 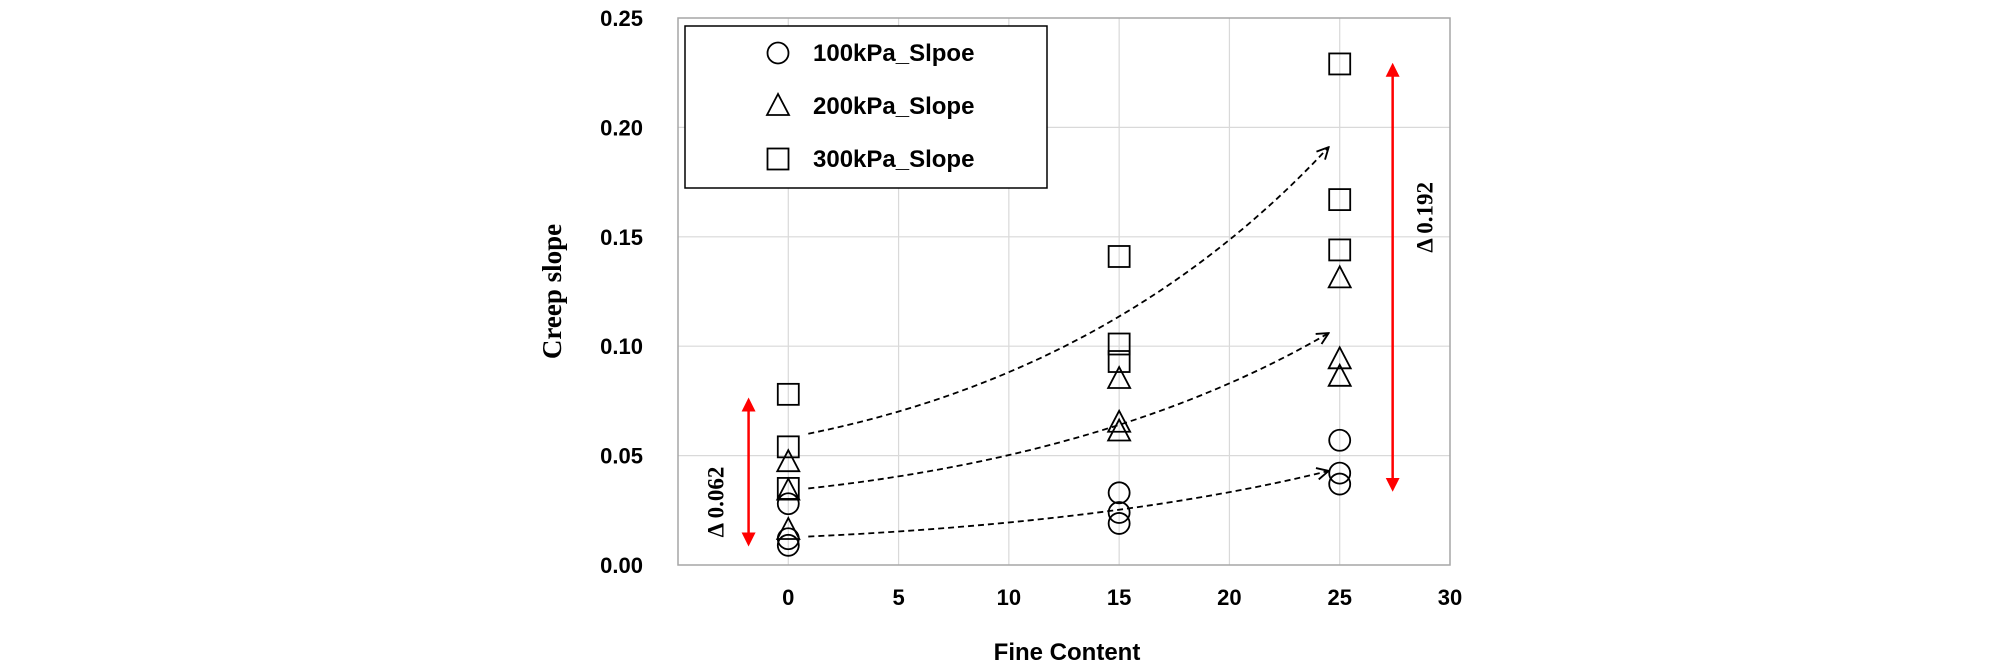 What do you see at coordinates (621, 127) in the screenshot?
I see `y-tick-label: 0.20` at bounding box center [621, 127].